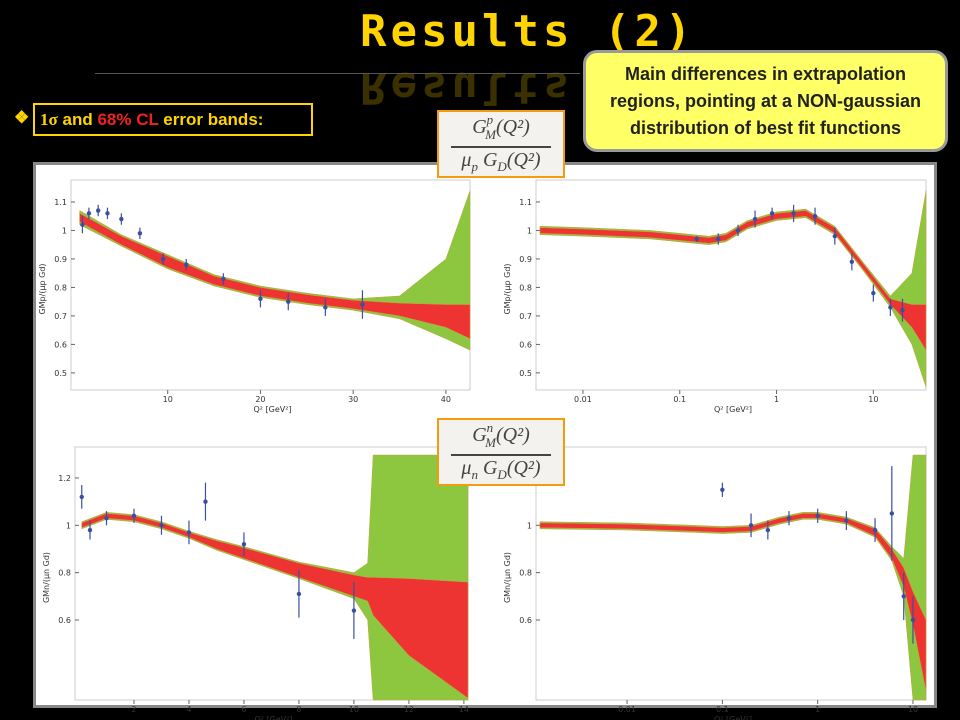 The height and width of the screenshot is (720, 960). Describe the element at coordinates (722, 709) in the screenshot. I see `x-tick-label: 0.1` at that location.